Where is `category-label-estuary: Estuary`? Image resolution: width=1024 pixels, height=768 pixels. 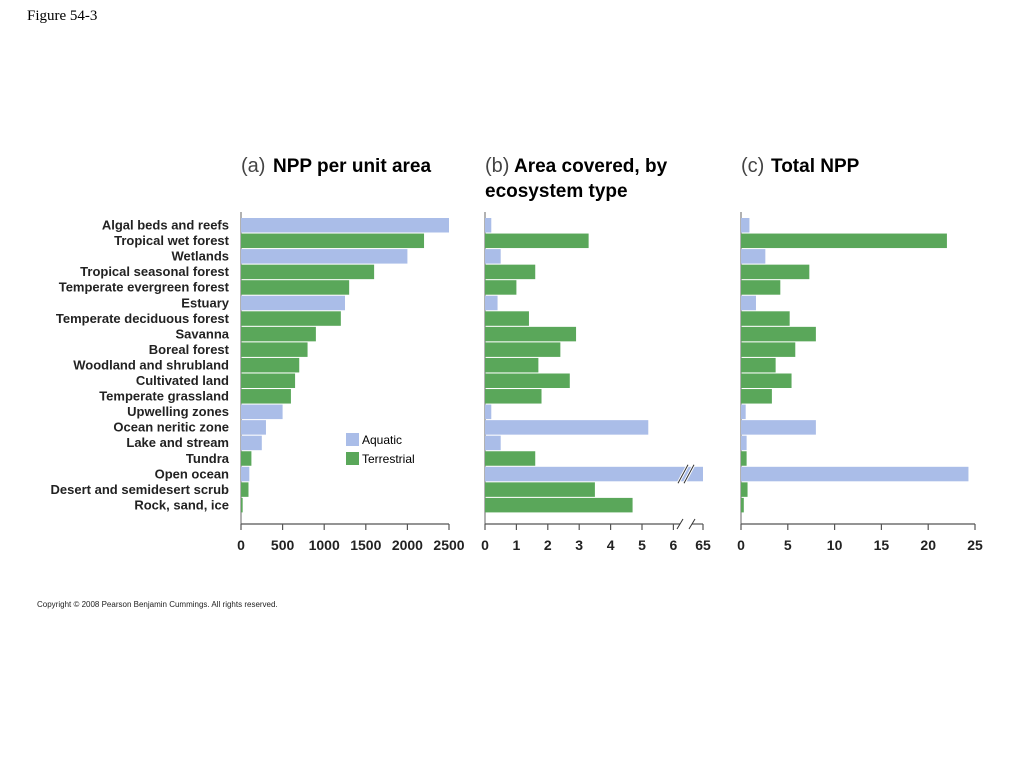 category-label-estuary: Estuary is located at coordinates (205, 302).